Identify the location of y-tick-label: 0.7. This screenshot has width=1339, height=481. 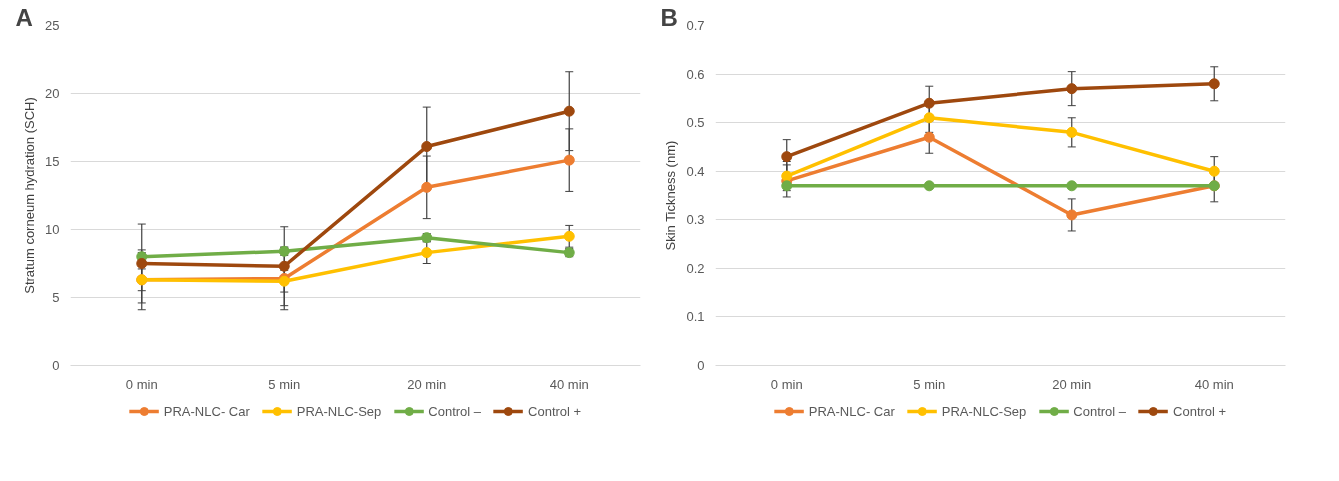
(695, 25).